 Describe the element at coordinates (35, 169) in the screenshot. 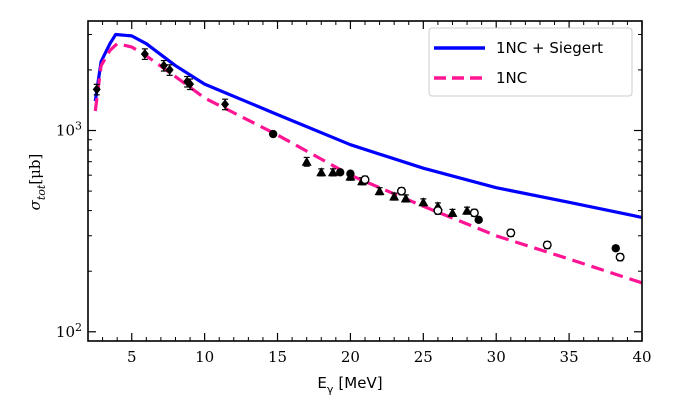

I see `y-axis-label-unit: [μb]` at that location.